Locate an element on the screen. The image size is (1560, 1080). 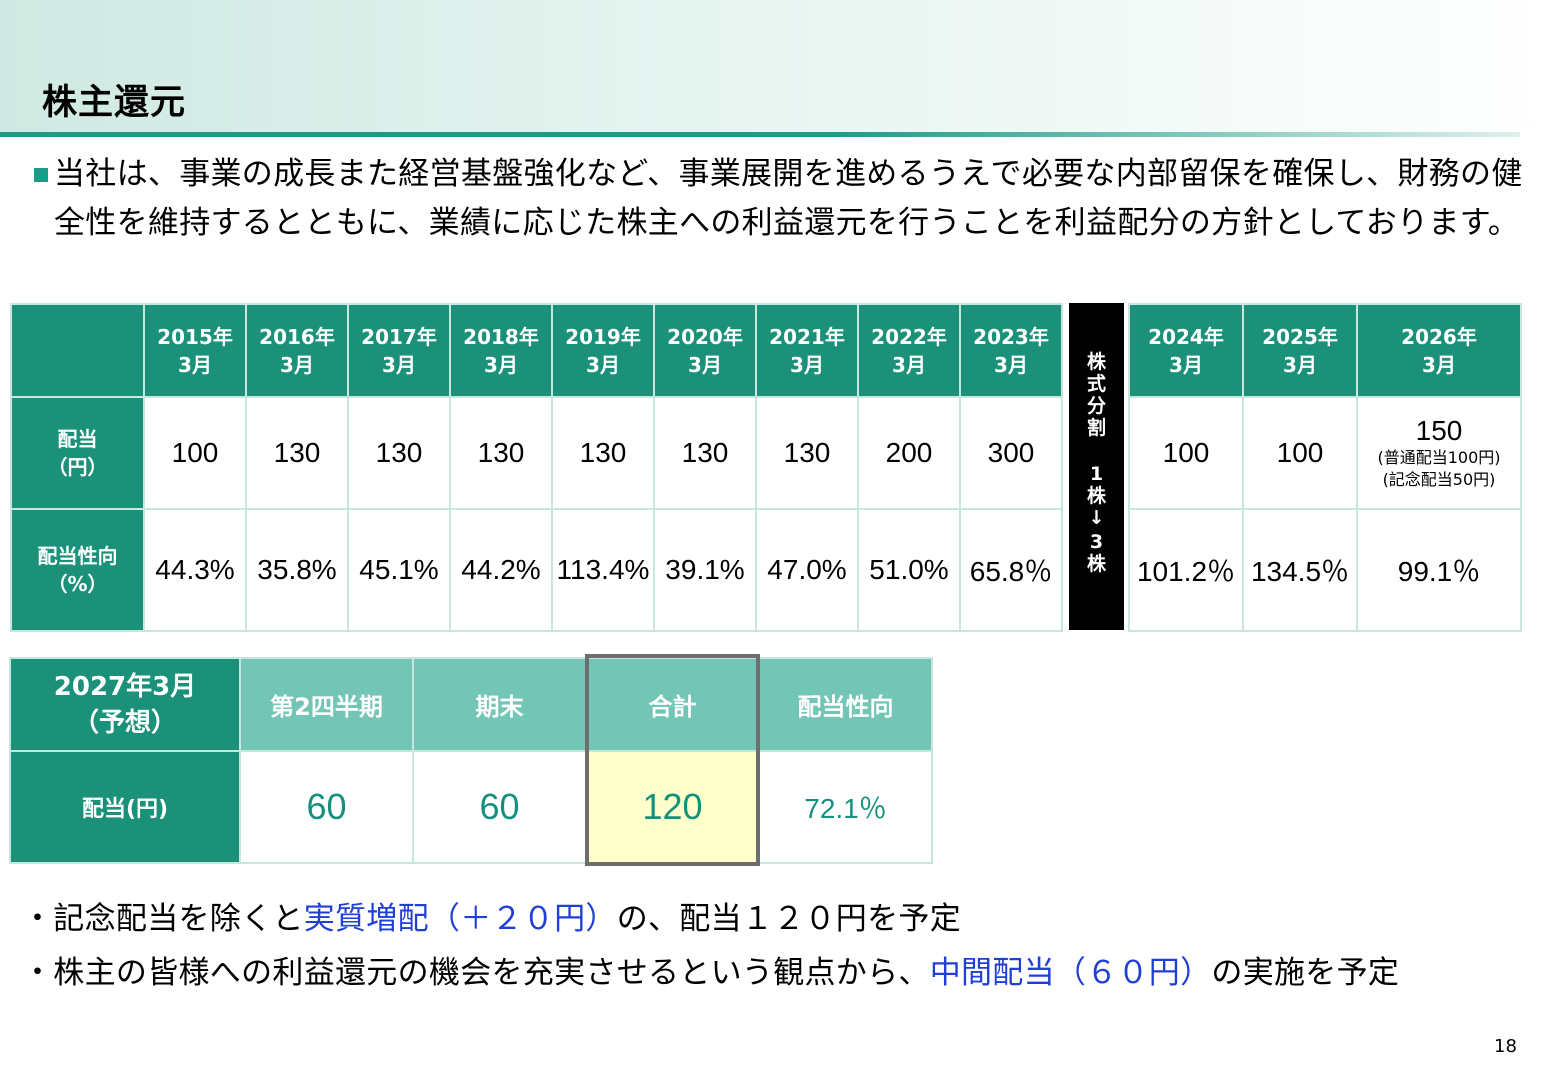
row-label-dividend: 配当(円) is located at coordinates (125, 807).